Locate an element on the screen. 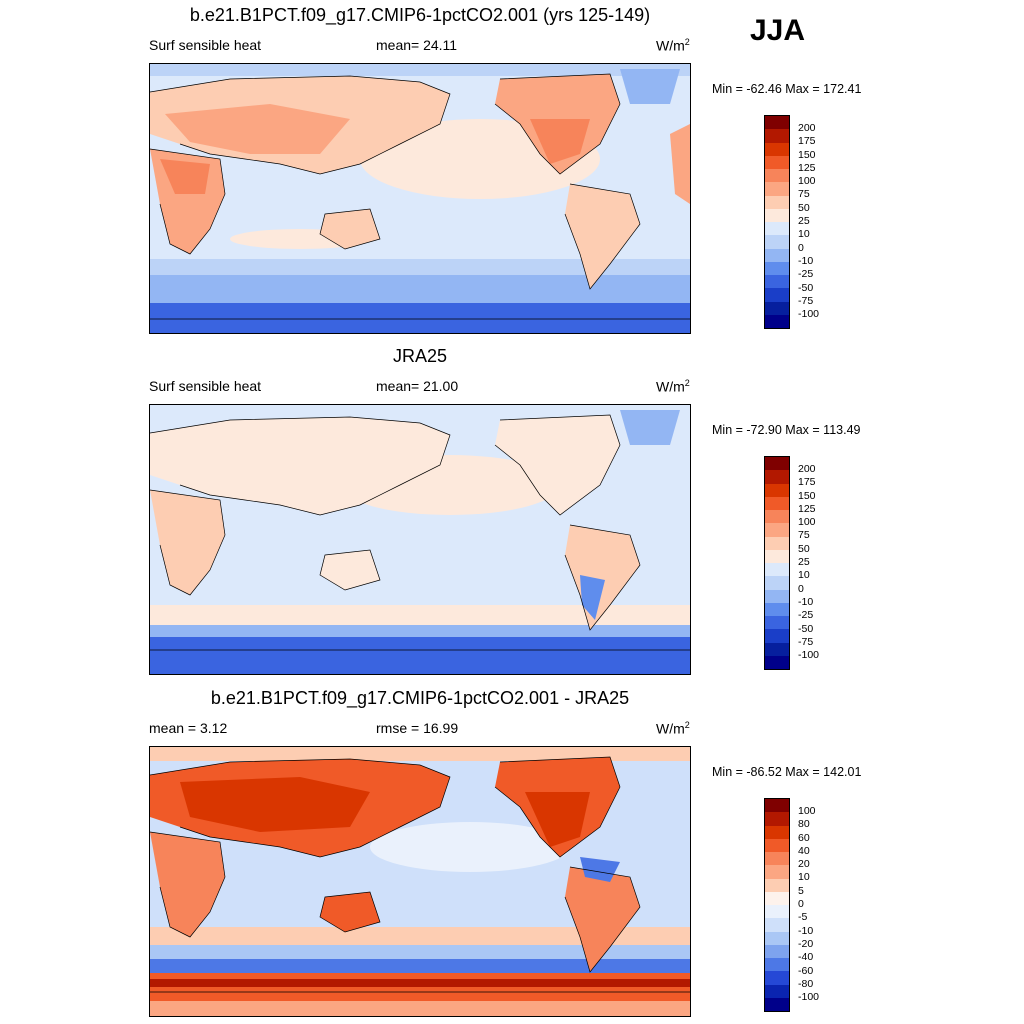 The height and width of the screenshot is (1024, 1024). colorbar-tick-label: 200 is located at coordinates (807, 128).